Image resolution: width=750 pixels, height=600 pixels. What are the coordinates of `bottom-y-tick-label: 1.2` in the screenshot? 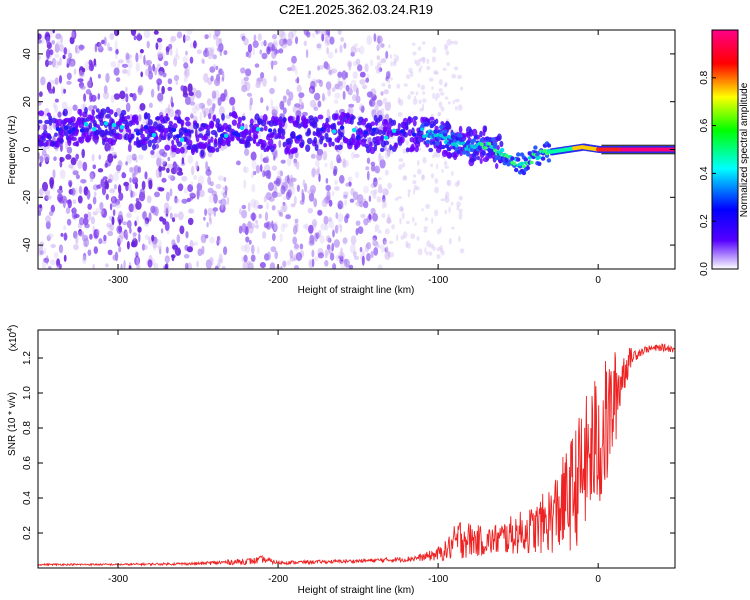 It's located at (27, 358).